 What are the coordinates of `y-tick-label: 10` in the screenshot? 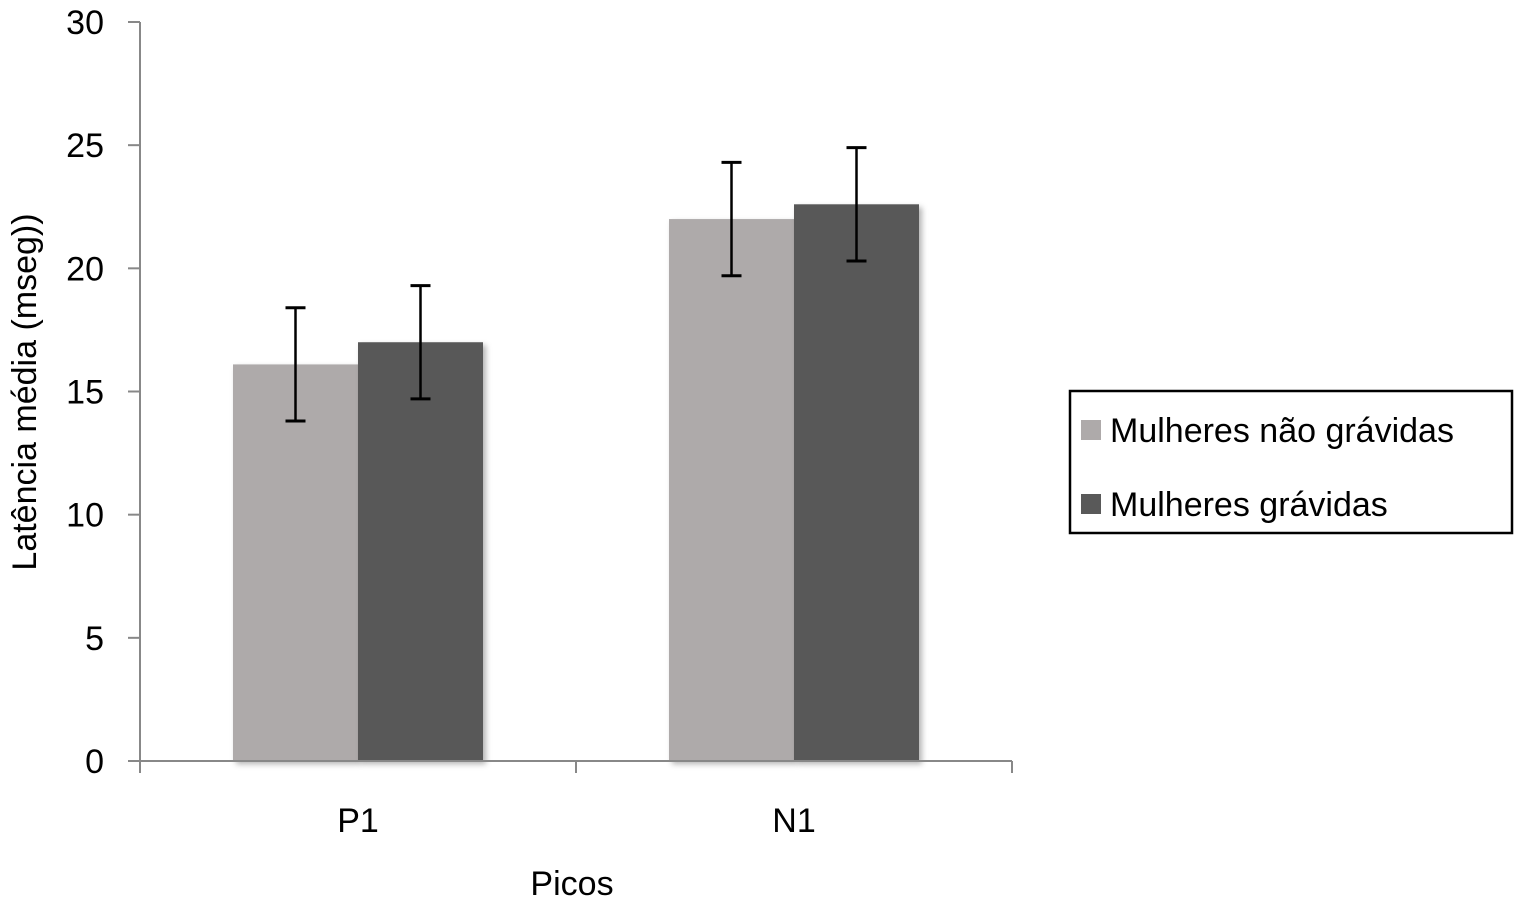 It's located at (85, 516).